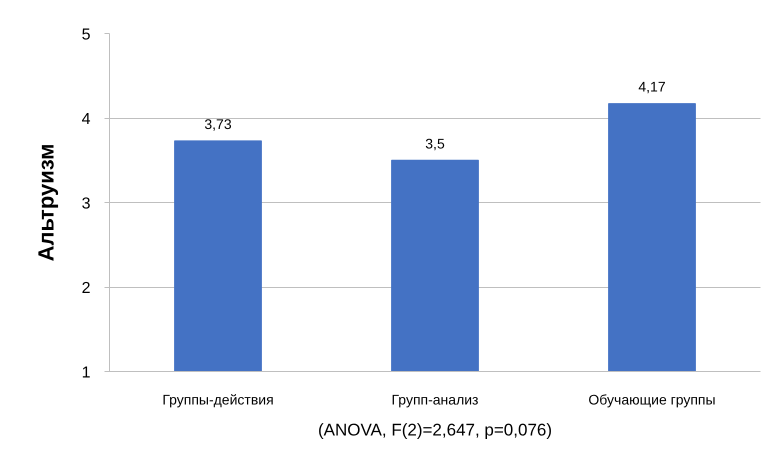 This screenshot has height=470, width=771. Describe the element at coordinates (86, 119) in the screenshot. I see `y-tick-label: 4` at that location.